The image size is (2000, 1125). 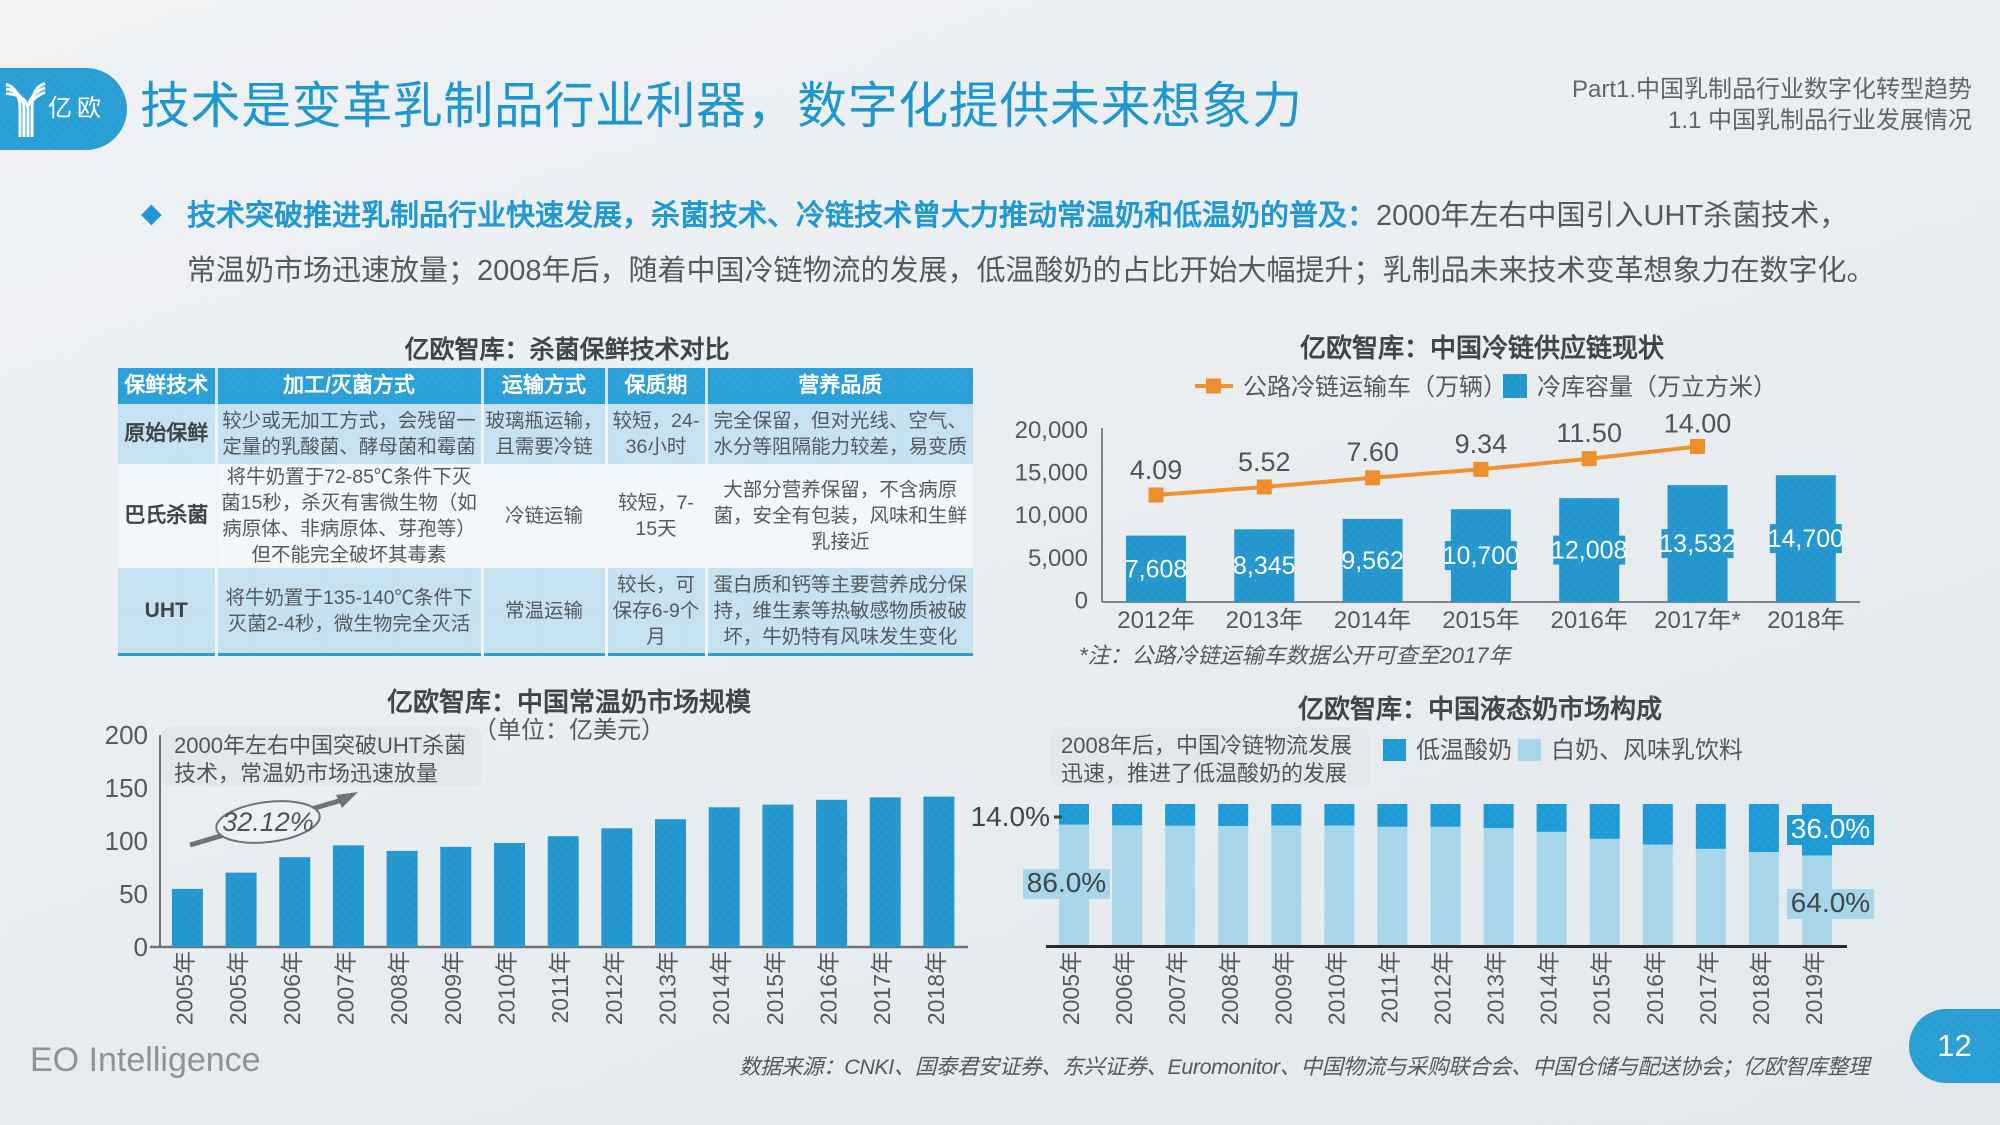 What do you see at coordinates (1697, 544) in the screenshot?
I see `svg-text: 13,532` at bounding box center [1697, 544].